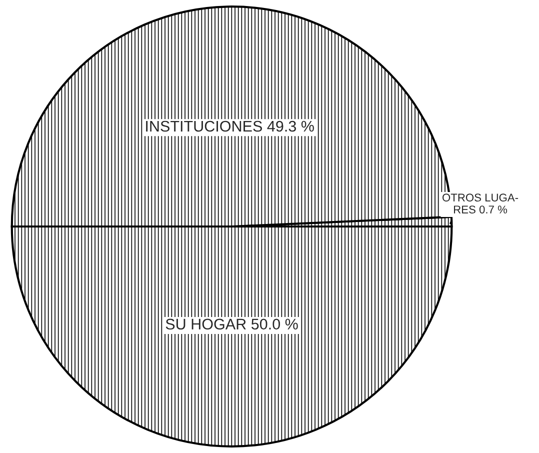  I want to click on slice-label: OTROS LUGA- RES 0.7 %, so click(480, 204).